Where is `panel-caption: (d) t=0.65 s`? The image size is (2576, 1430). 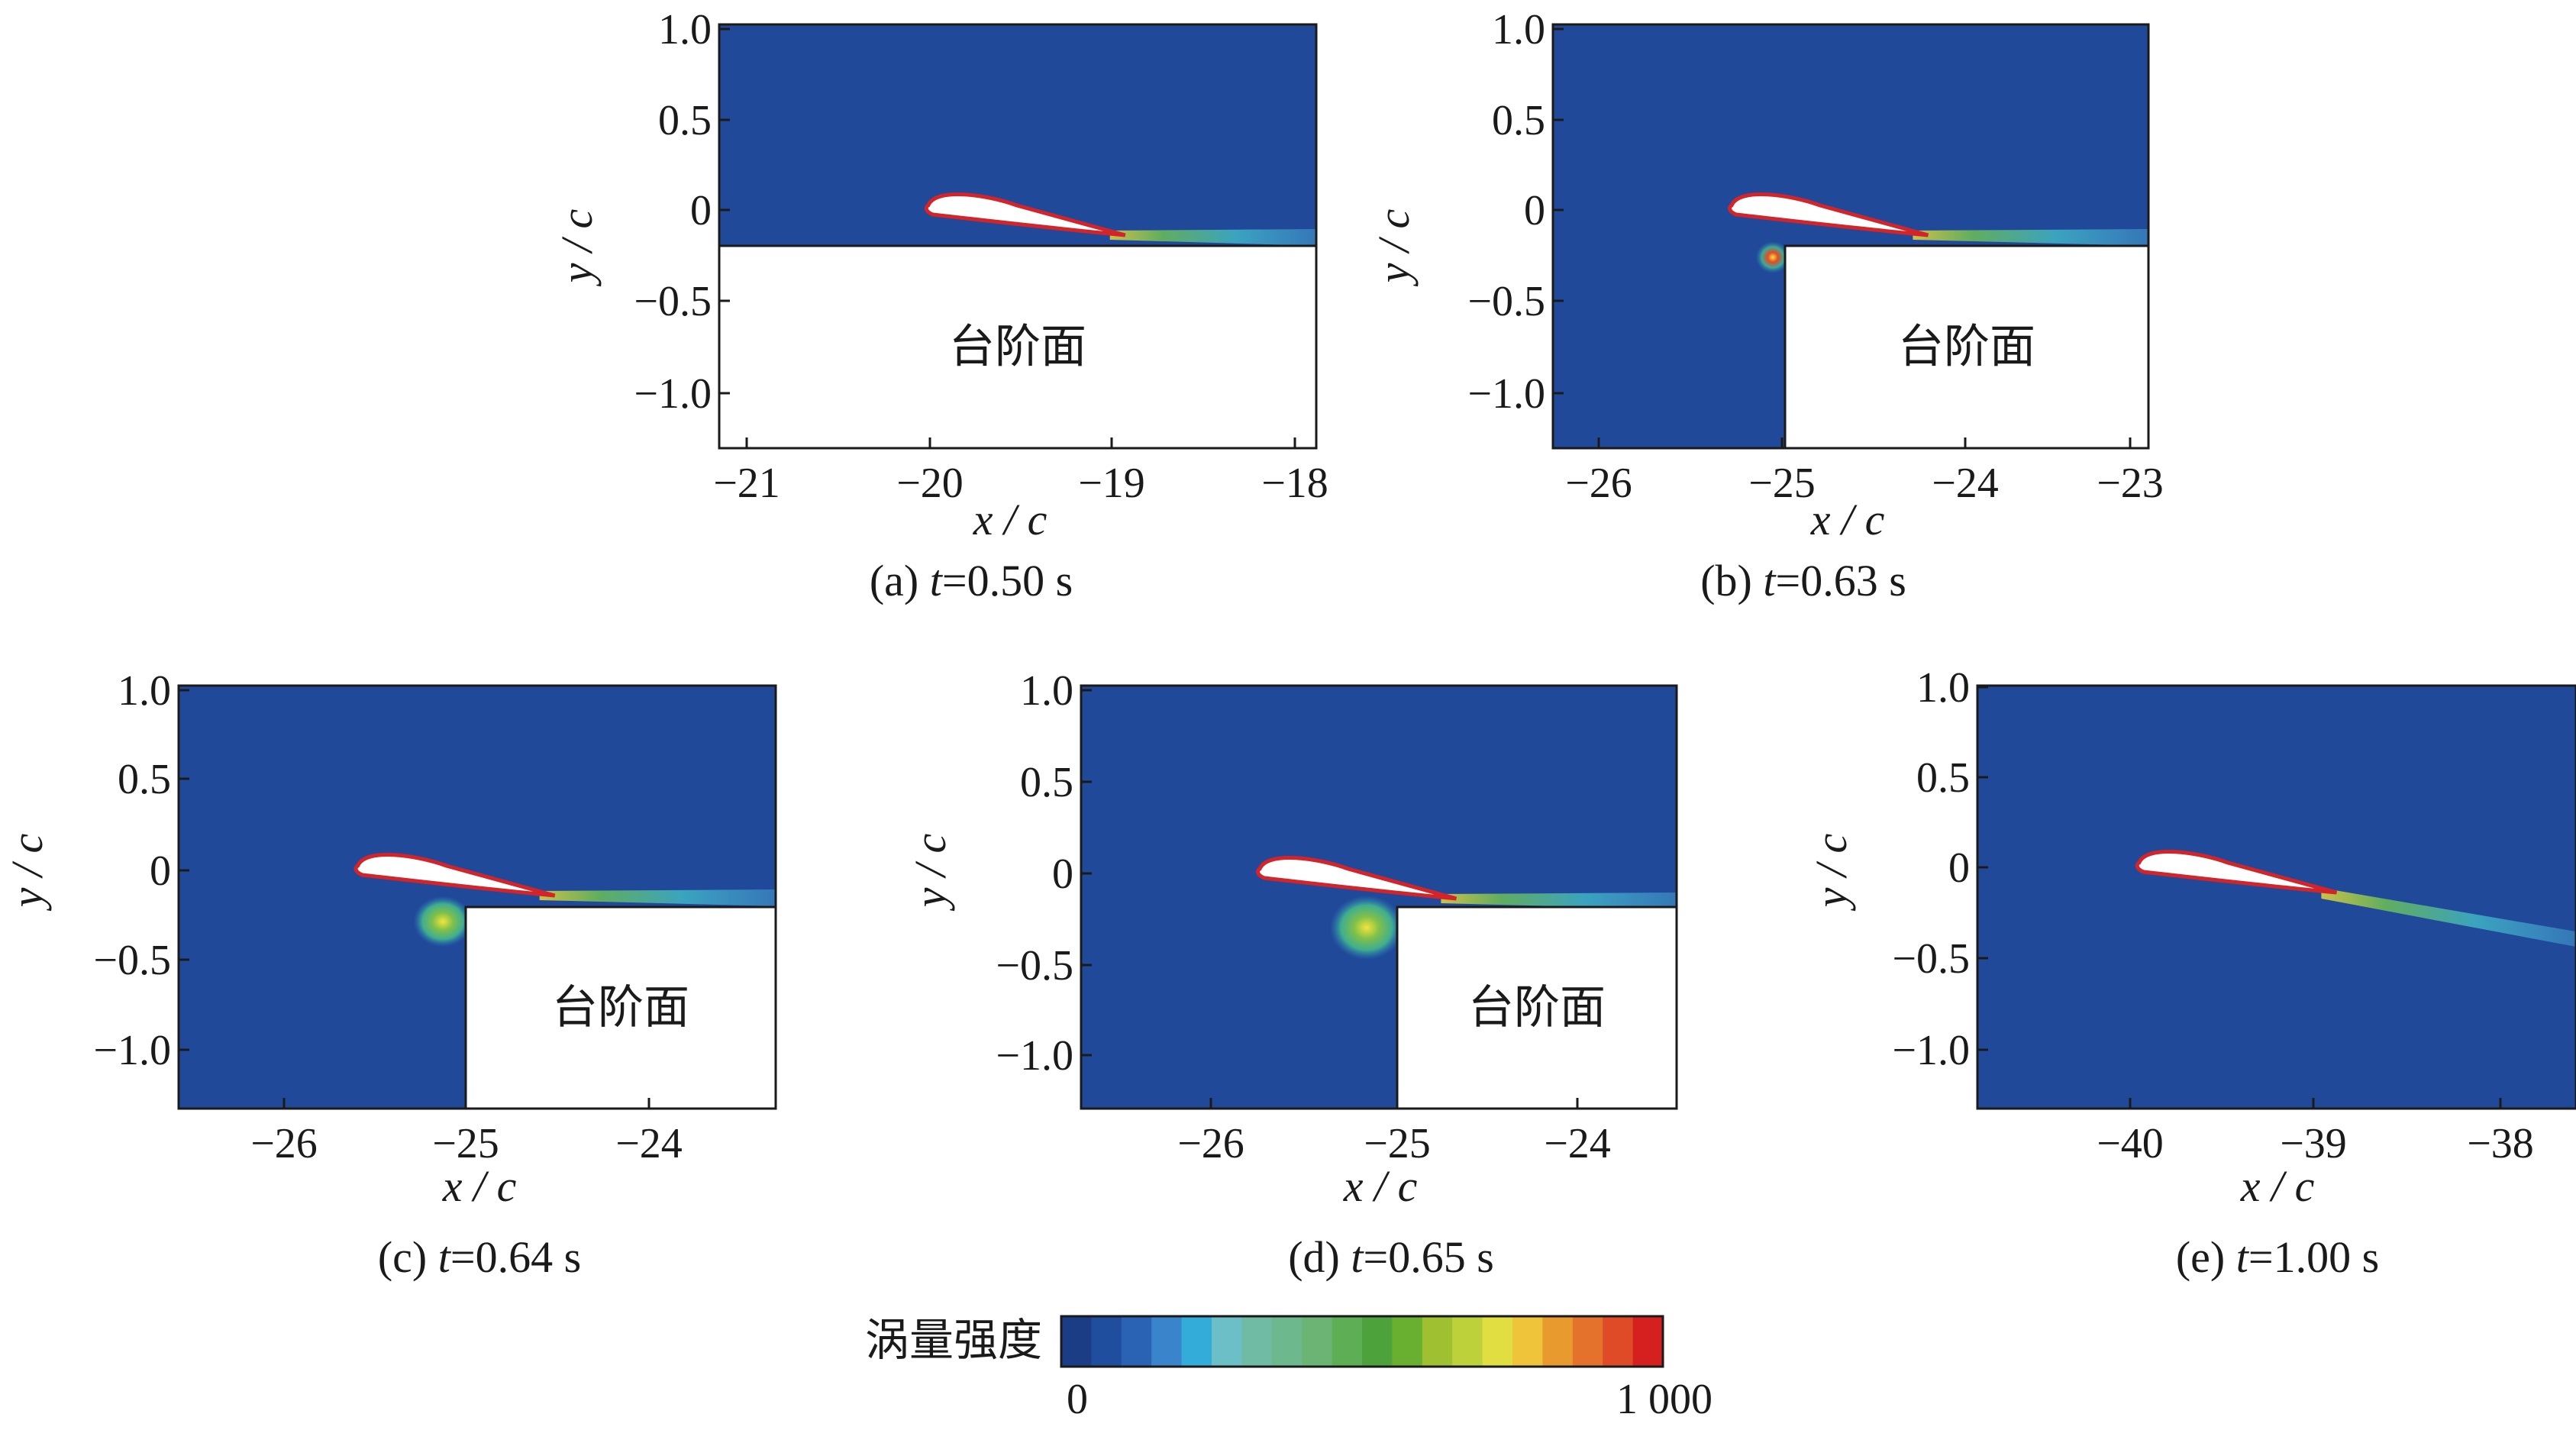
panel-caption: (d) t=0.65 s is located at coordinates (1391, 1257).